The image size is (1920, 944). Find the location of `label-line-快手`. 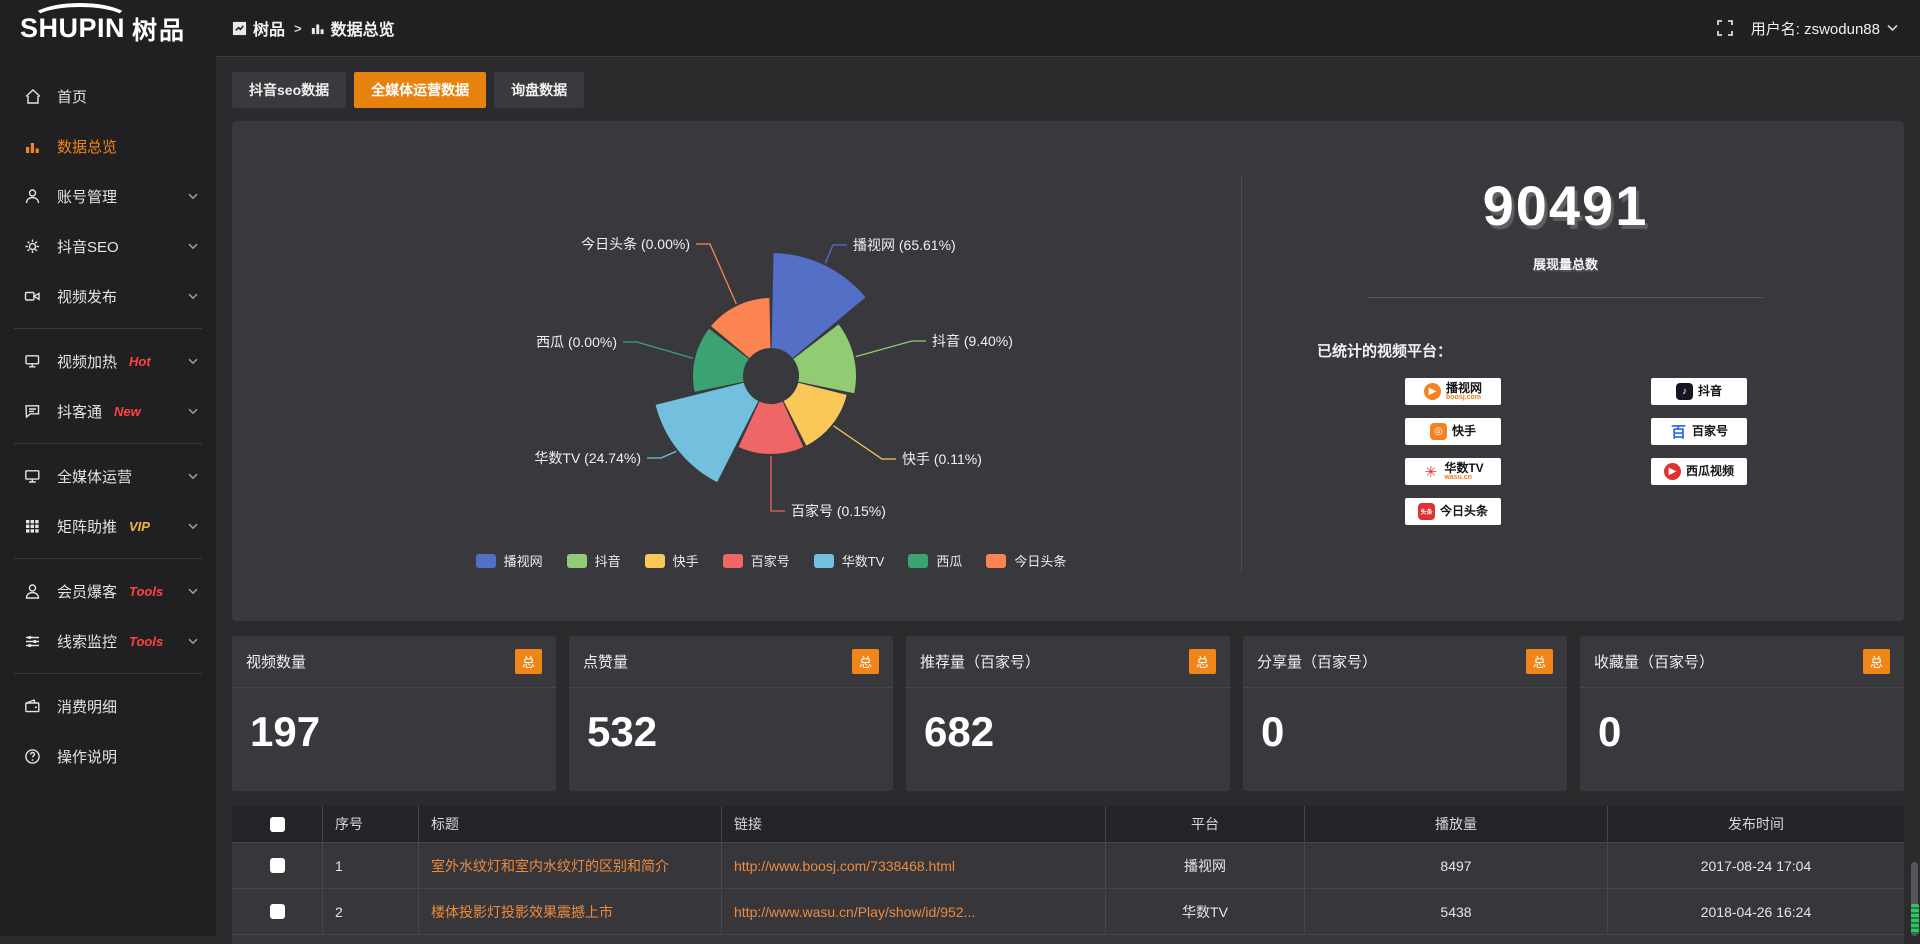

label-line-快手 is located at coordinates (865, 442).